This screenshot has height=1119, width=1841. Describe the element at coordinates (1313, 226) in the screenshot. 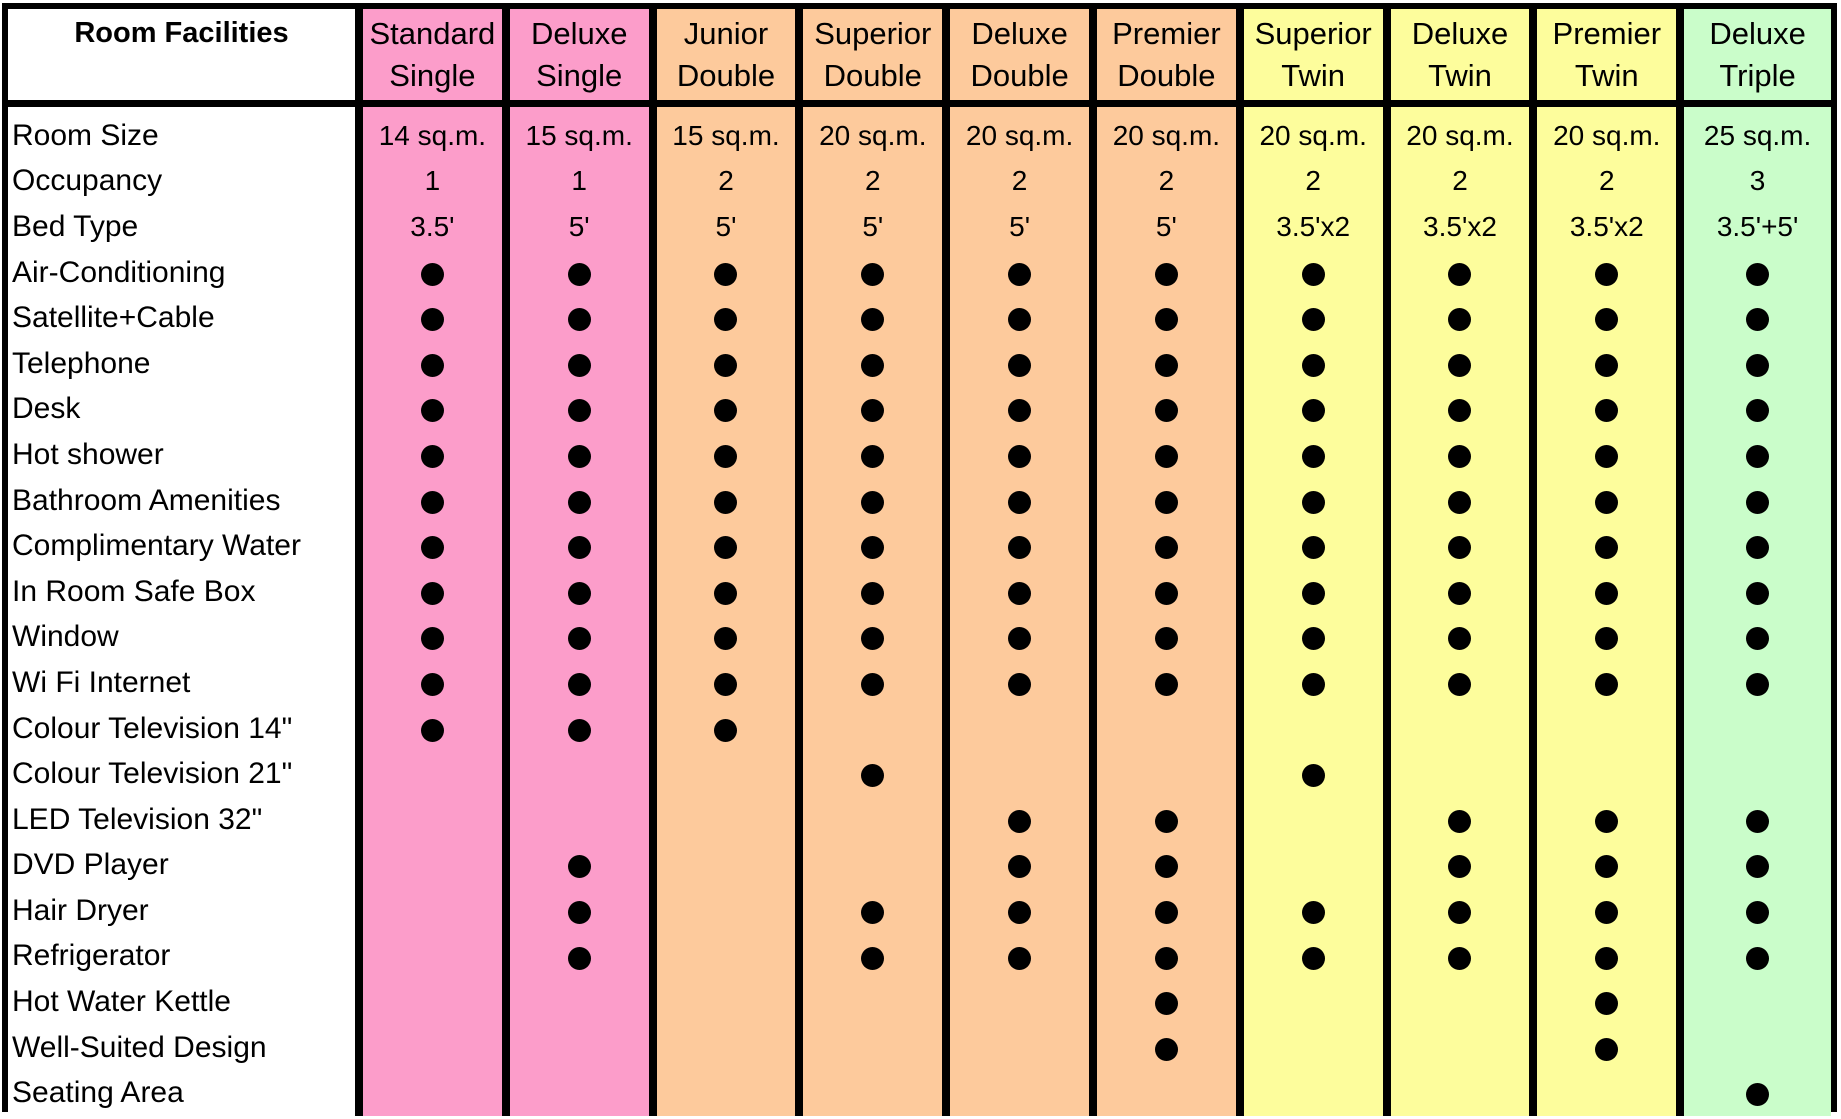

I see `spec-value: 3.5'x2` at that location.